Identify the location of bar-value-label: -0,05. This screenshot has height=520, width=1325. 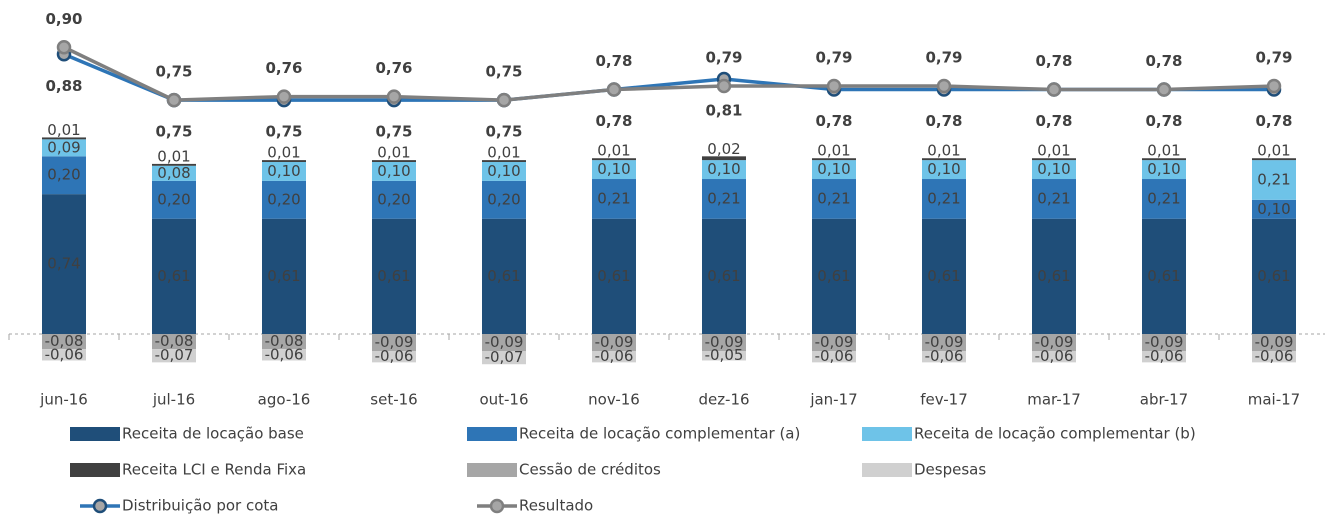
(724, 355).